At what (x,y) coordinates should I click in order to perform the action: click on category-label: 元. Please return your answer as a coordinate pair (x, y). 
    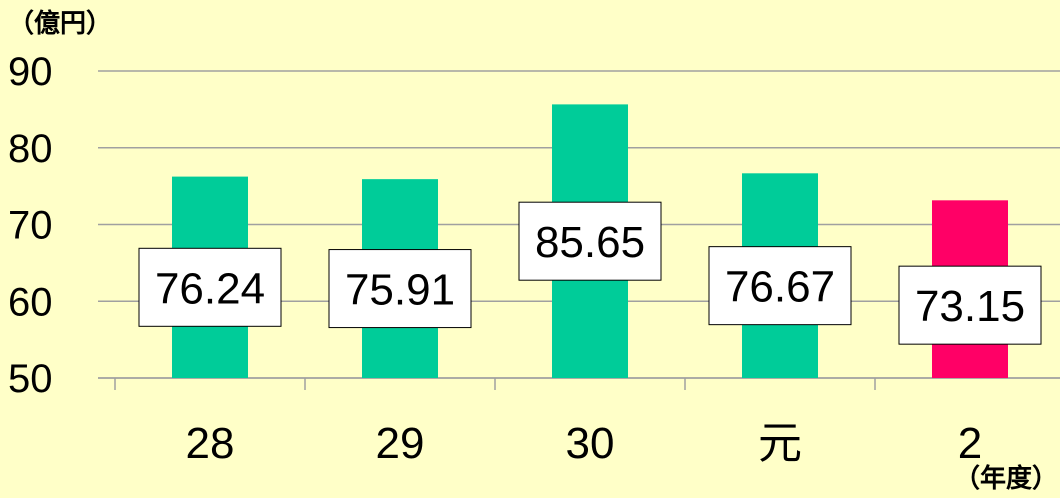
    Looking at the image, I should click on (780, 443).